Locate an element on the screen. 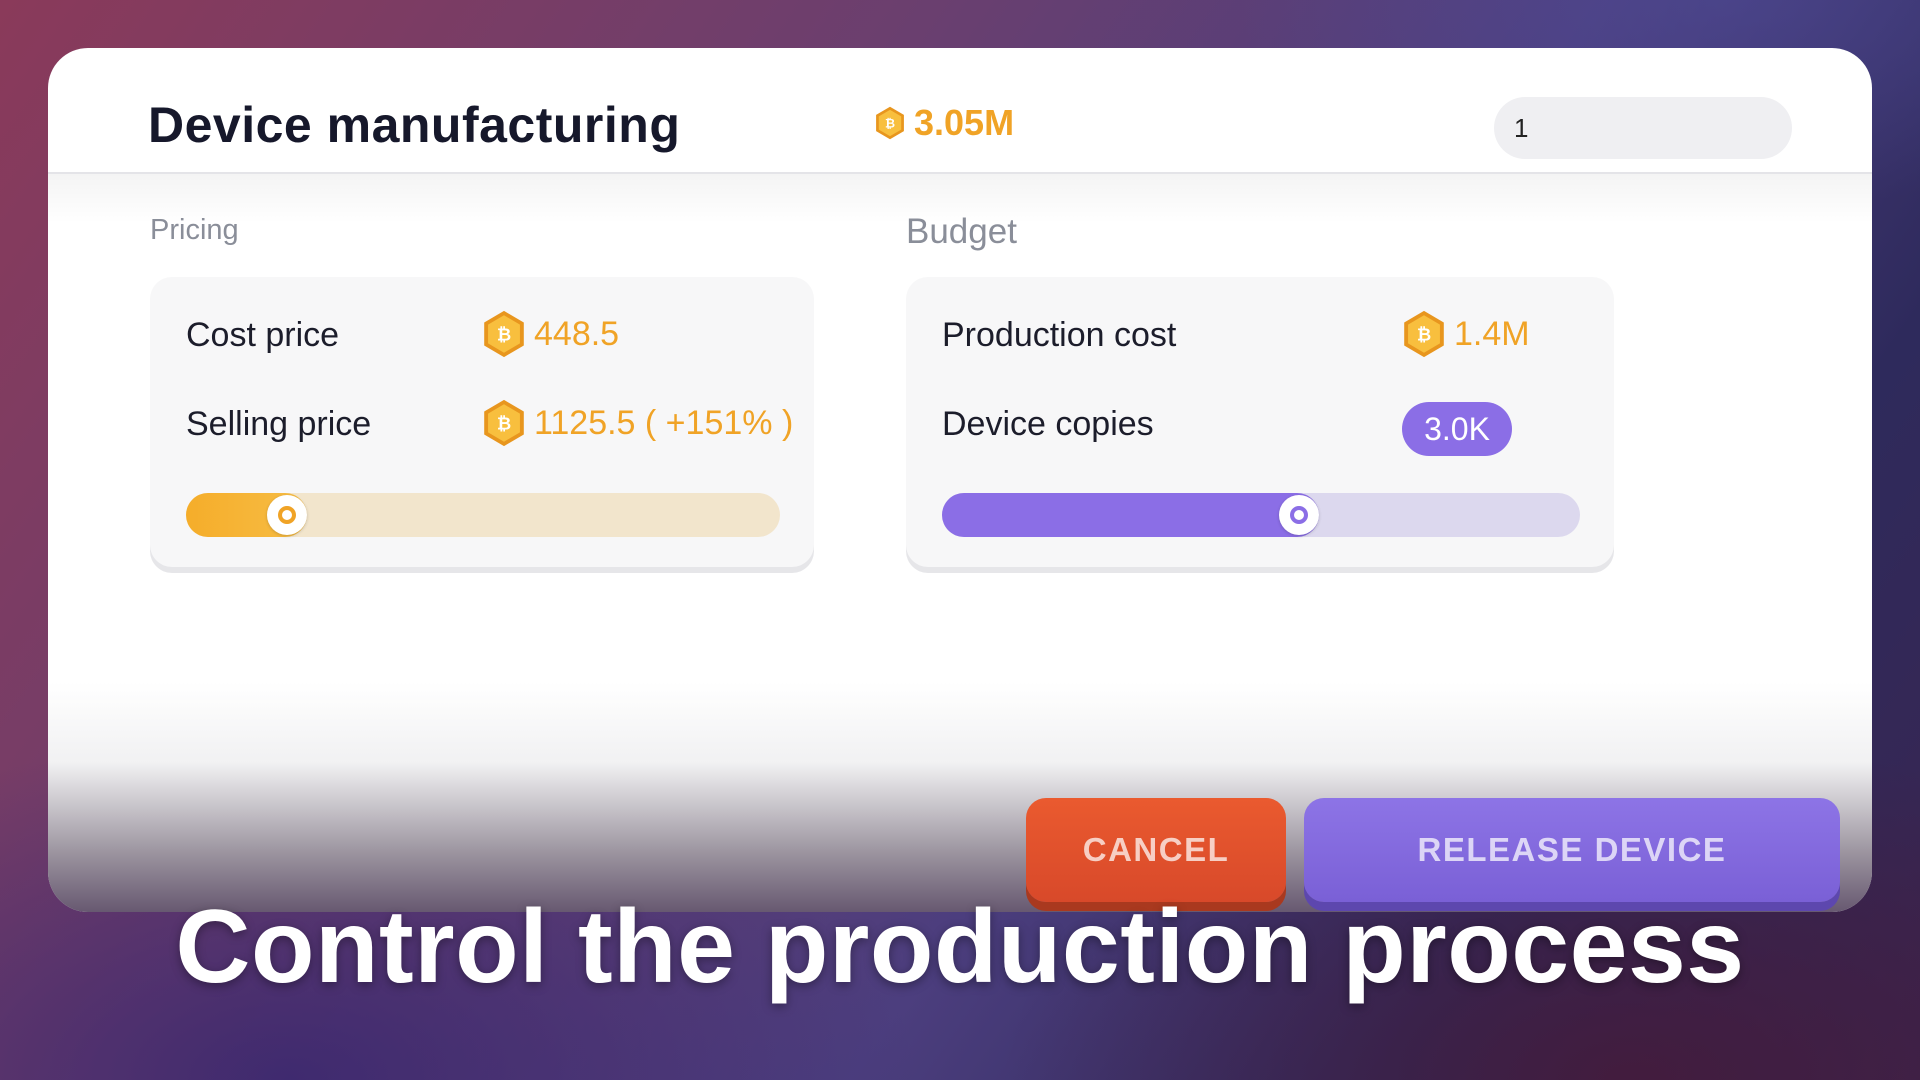 The width and height of the screenshot is (1920, 1080). selling-price-slider-thumb is located at coordinates (286, 515).